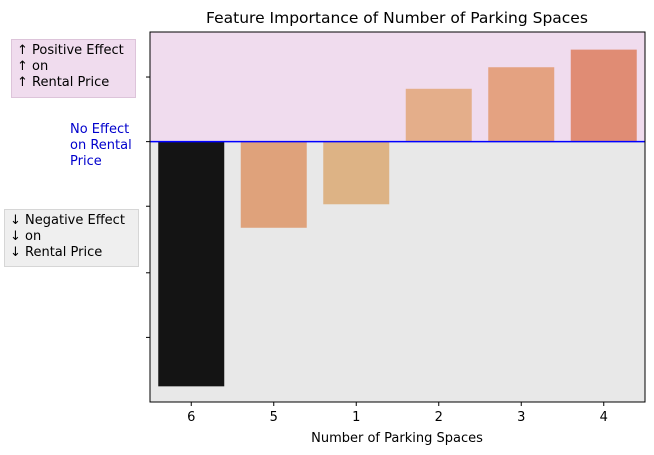 The image size is (654, 455). What do you see at coordinates (56, 252) in the screenshot?
I see `negative-annotation-line-3: ↓ Rental Price` at bounding box center [56, 252].